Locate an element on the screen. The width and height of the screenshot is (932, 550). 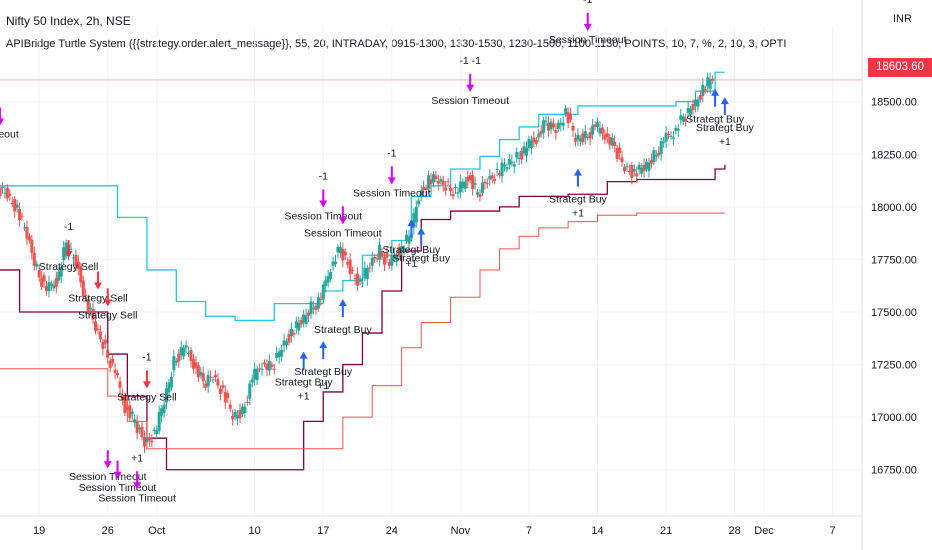
y-tick-label: 18000.00 is located at coordinates (894, 208).